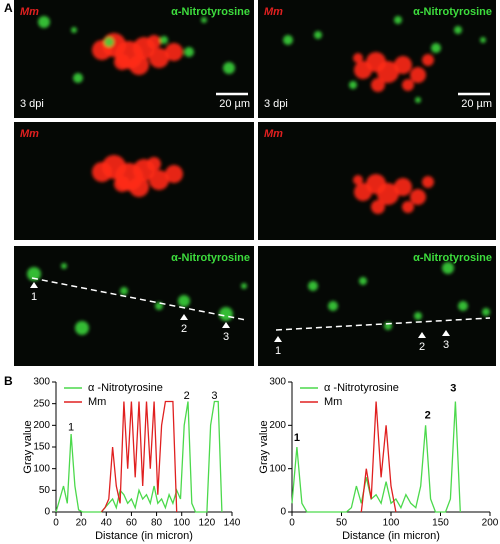  Describe the element at coordinates (428, 416) in the screenshot. I see `peak-label: 2` at that location.